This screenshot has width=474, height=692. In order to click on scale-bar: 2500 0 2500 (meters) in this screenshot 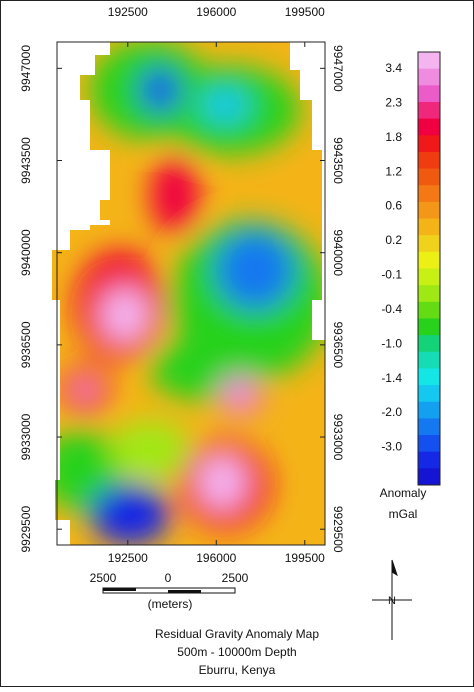, I will do `click(169, 591)`.